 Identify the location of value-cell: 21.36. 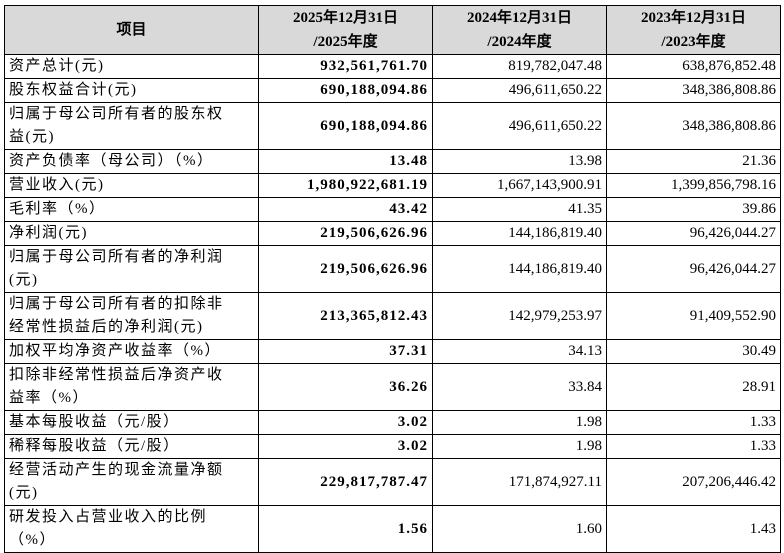
(693, 161).